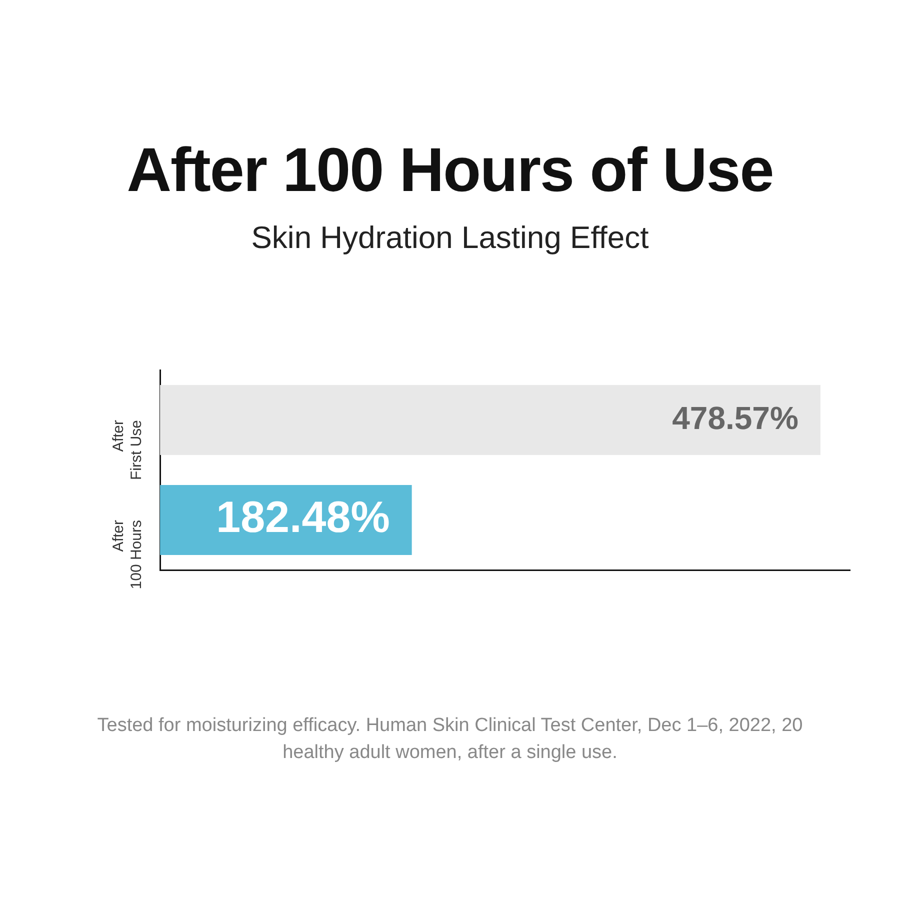 The height and width of the screenshot is (900, 900). What do you see at coordinates (128, 555) in the screenshot?
I see `y-tick-label: After 100 Hours` at bounding box center [128, 555].